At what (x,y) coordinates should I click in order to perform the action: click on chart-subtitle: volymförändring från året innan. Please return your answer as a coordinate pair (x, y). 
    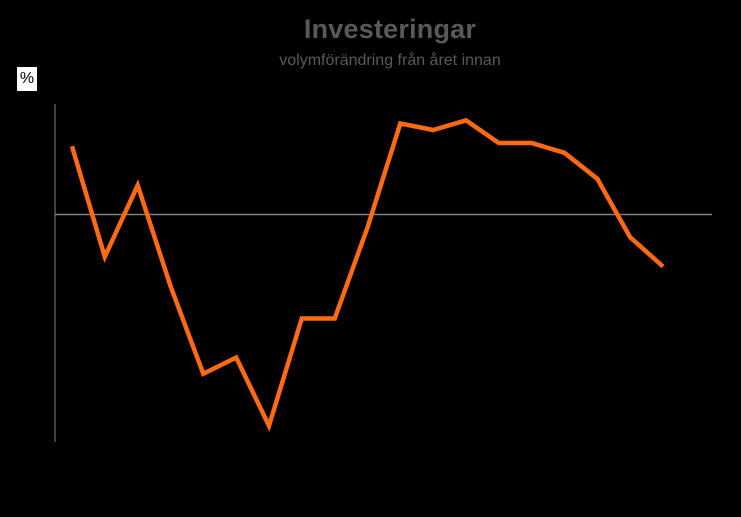
    Looking at the image, I should click on (390, 60).